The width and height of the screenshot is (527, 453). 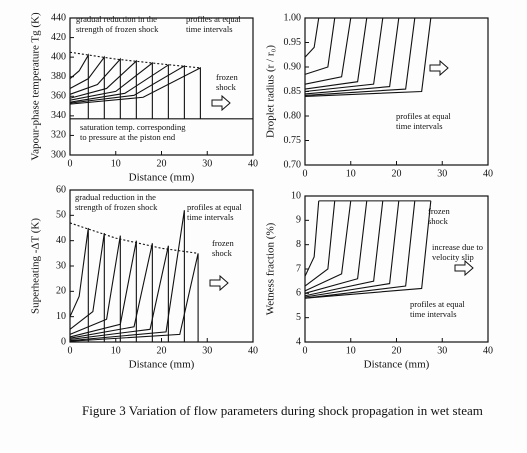 What do you see at coordinates (298, 220) in the screenshot?
I see `y-tick-label: 9` at bounding box center [298, 220].